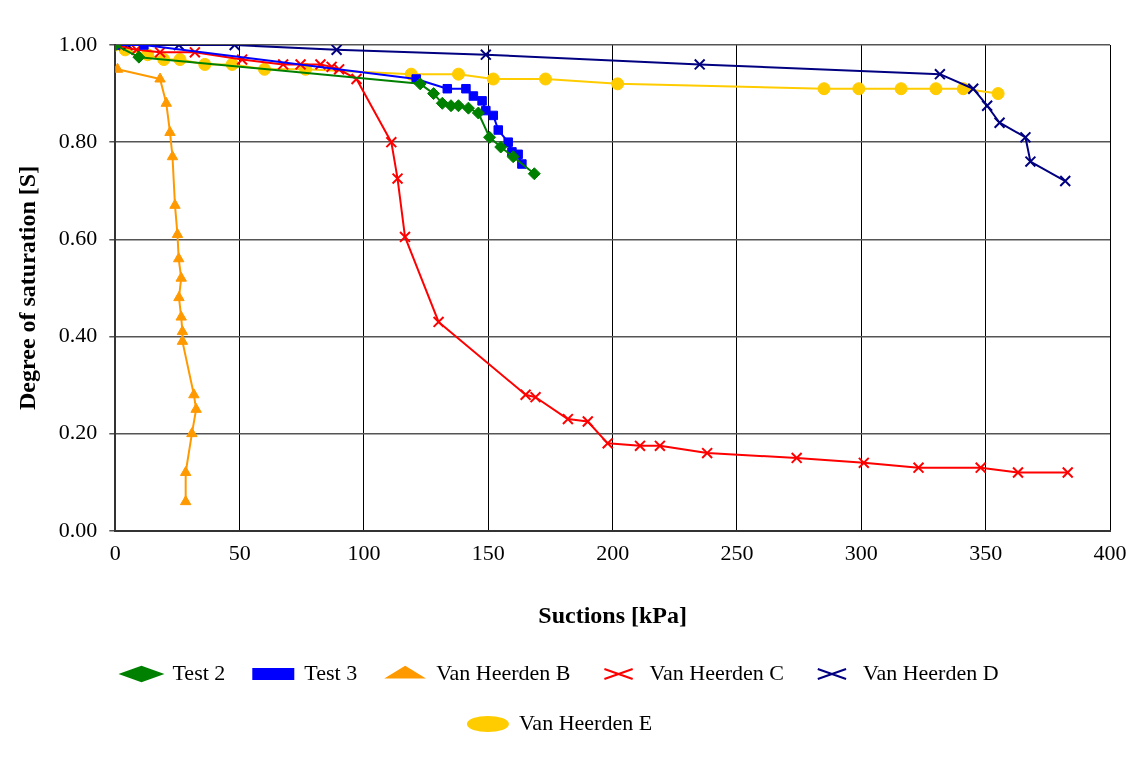 This screenshot has height=760, width=1145. What do you see at coordinates (716, 672) in the screenshot?
I see `legend-label: Van Heerden C` at bounding box center [716, 672].